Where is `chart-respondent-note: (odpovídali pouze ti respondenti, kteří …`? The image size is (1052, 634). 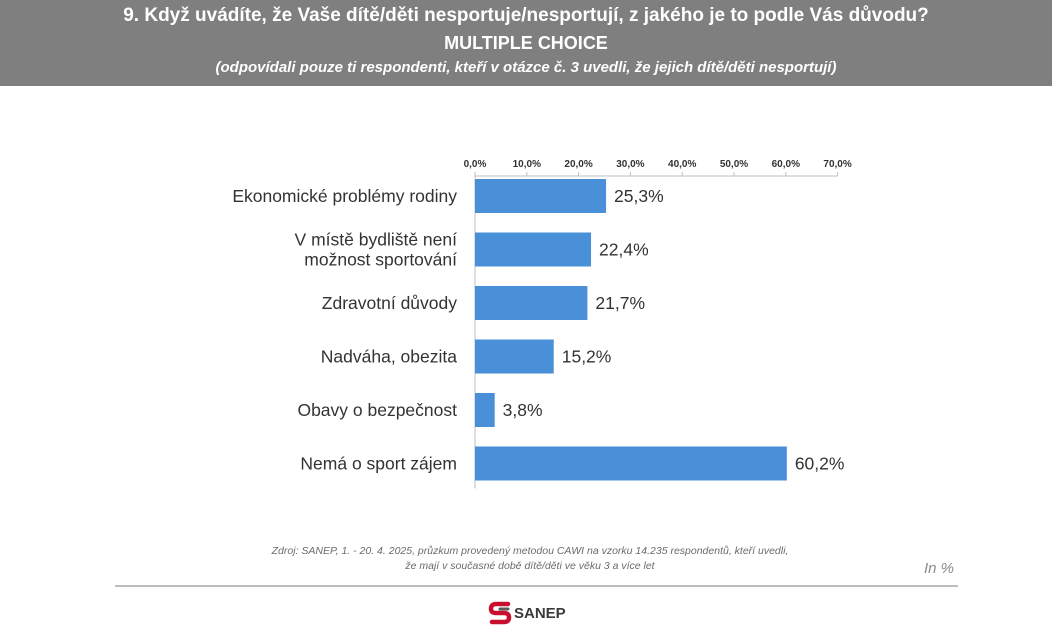 chart-respondent-note: (odpovídali pouze ti respondenti, kteří … is located at coordinates (526, 67).